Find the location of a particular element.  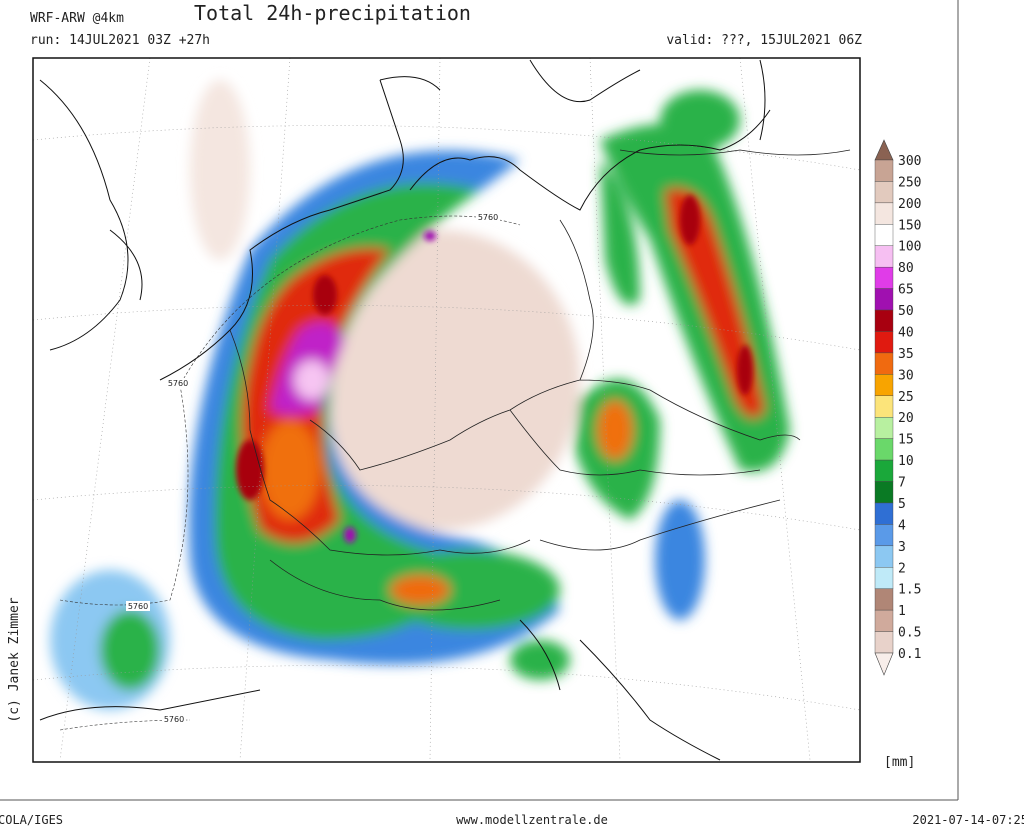

coastline is located at coordinates (380, 690).